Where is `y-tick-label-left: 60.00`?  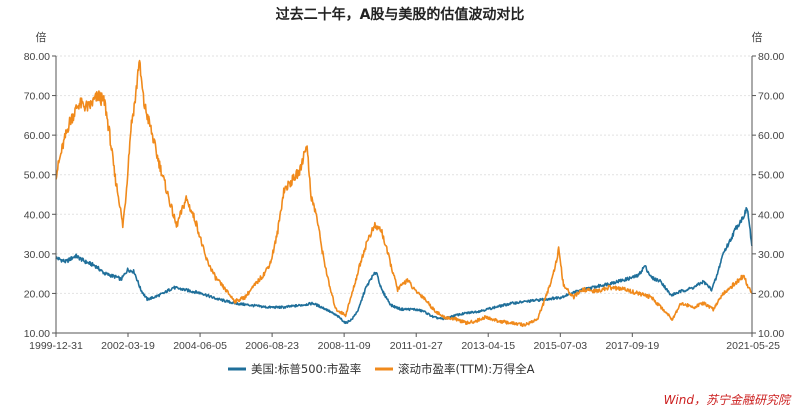
y-tick-label-left: 60.00 is located at coordinates (37, 136).